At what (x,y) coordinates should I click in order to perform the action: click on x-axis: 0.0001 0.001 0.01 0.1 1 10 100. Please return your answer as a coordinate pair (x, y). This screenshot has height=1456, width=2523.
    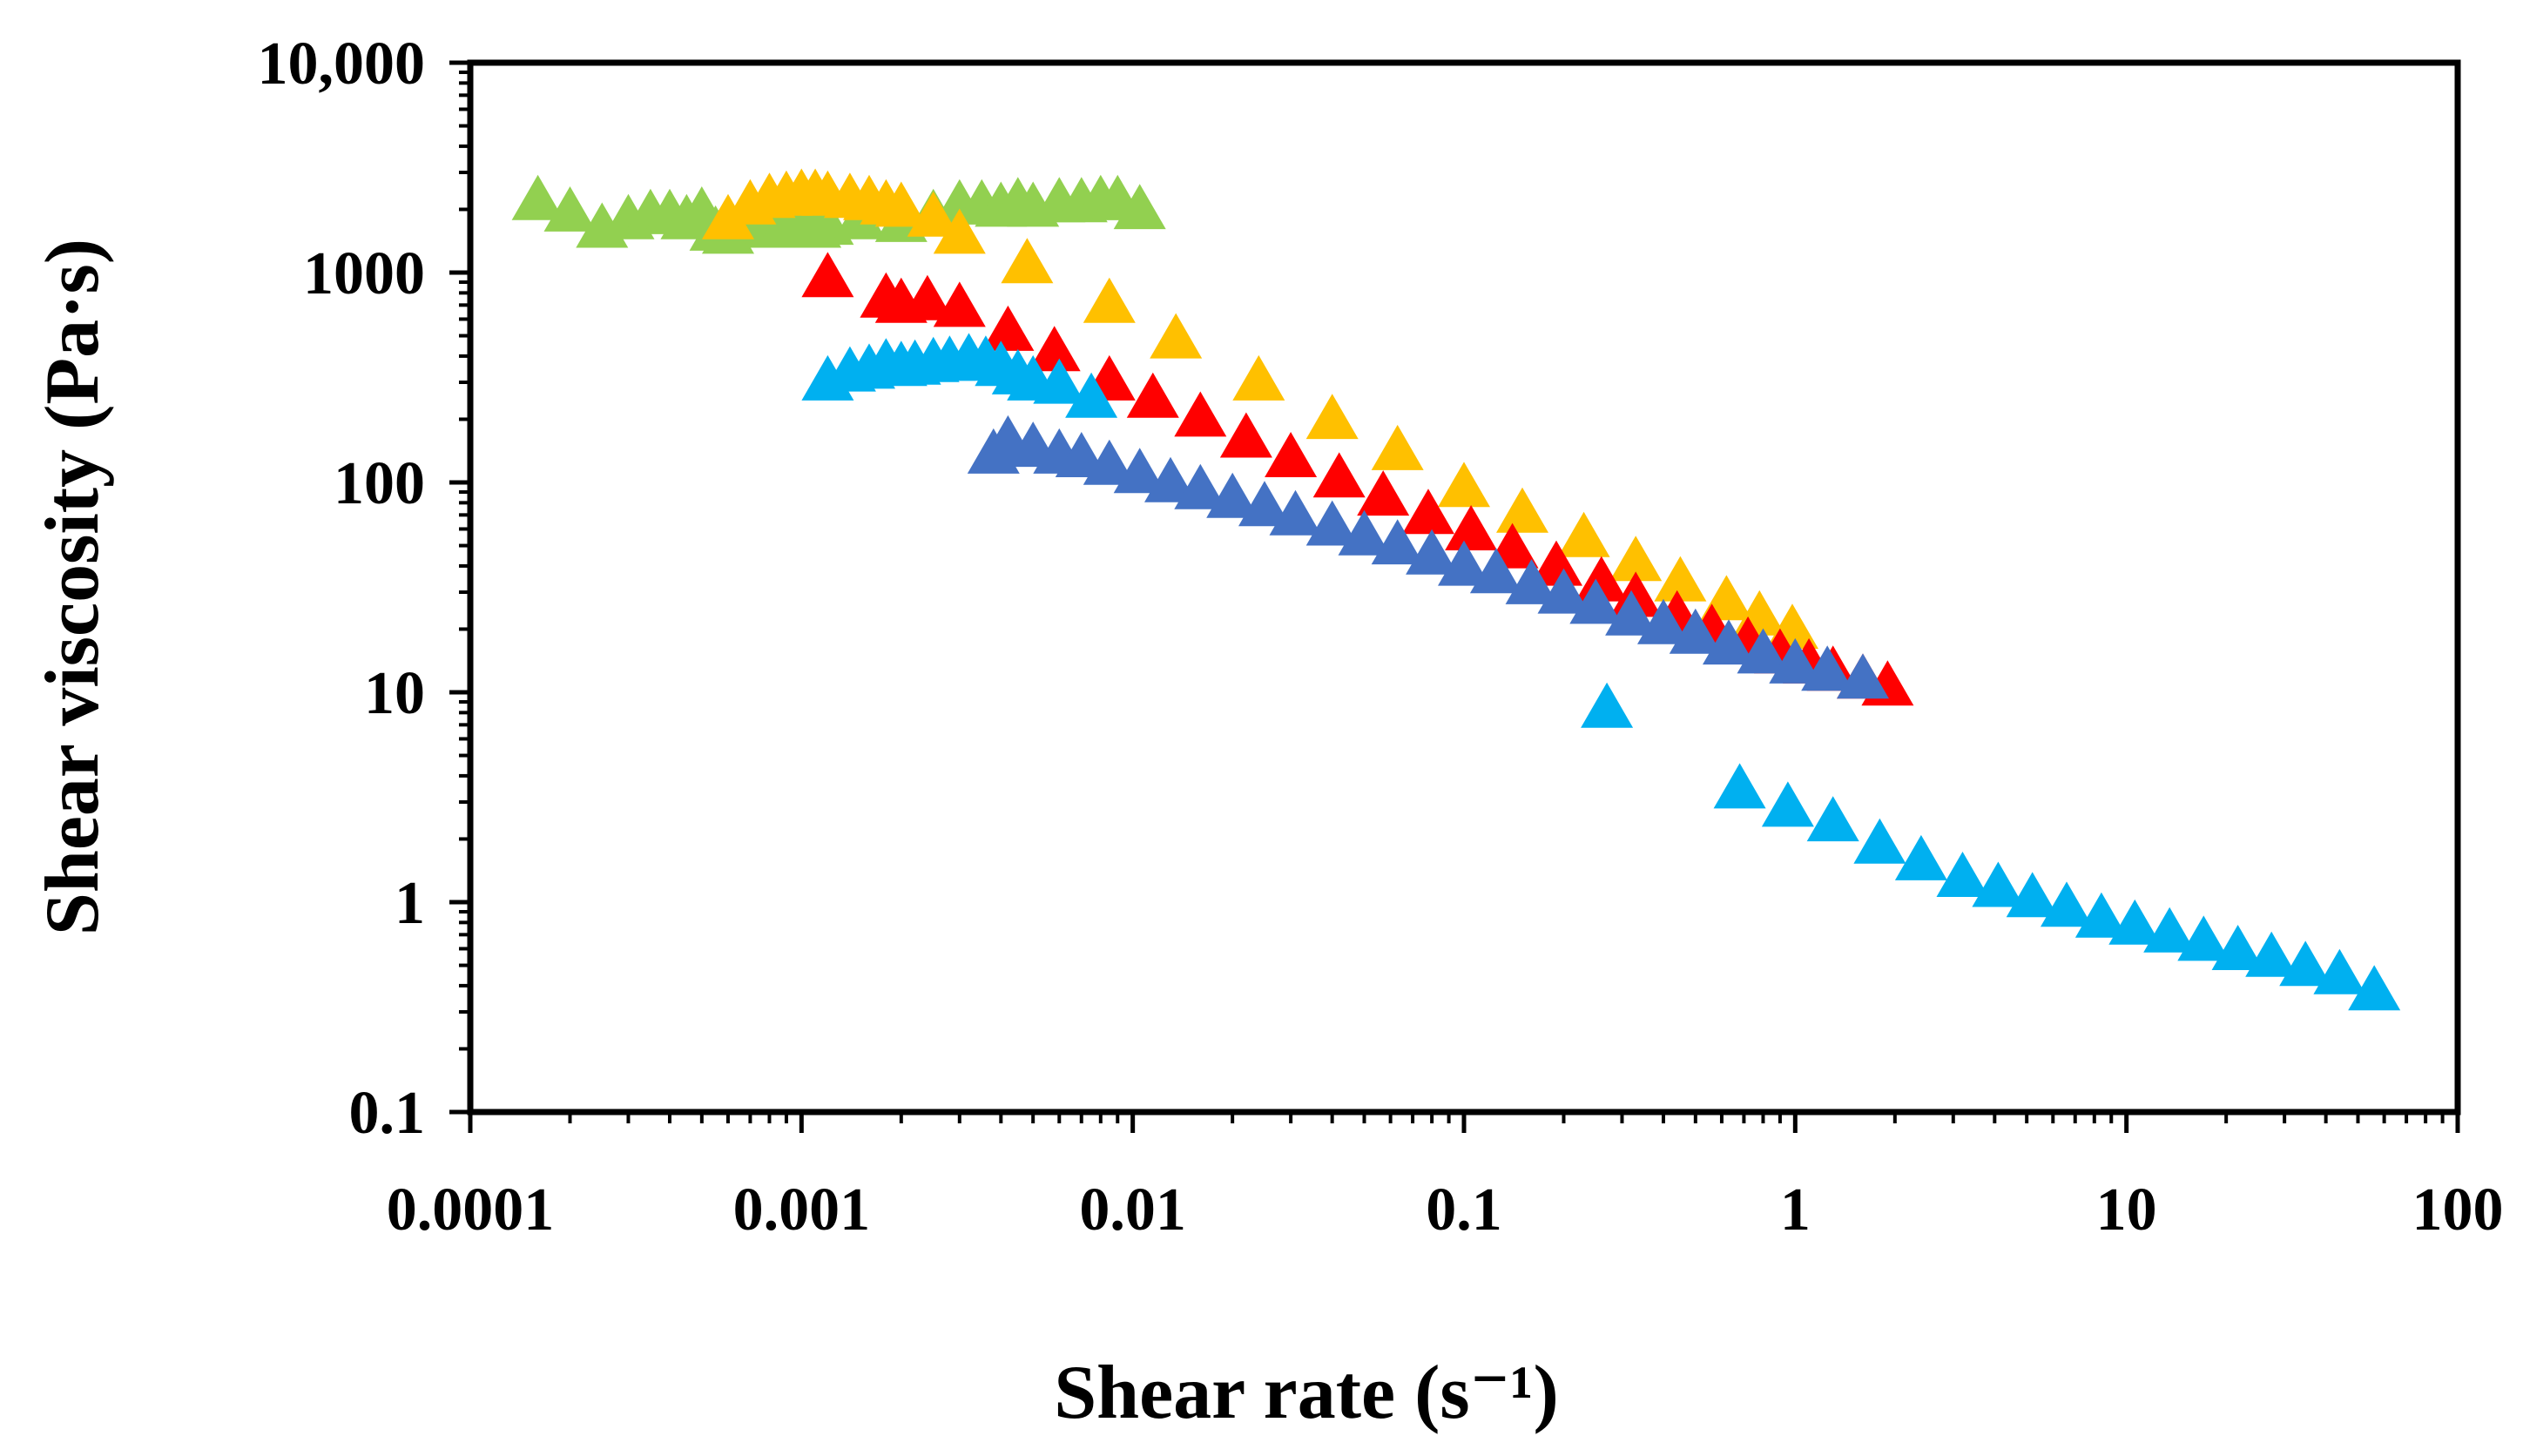
    Looking at the image, I should click on (1446, 1178).